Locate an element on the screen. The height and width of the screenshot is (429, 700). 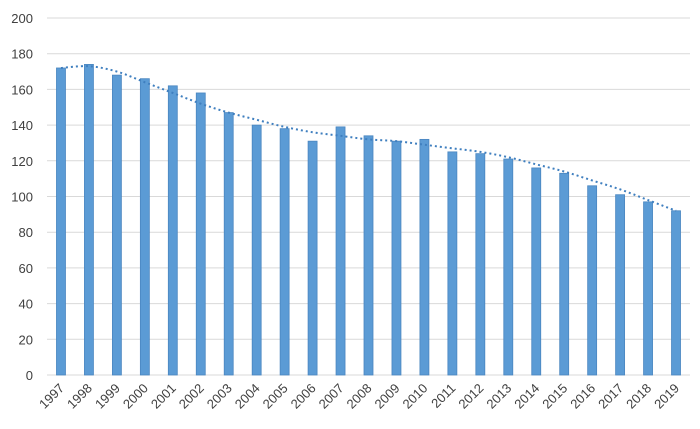
bar-1999 is located at coordinates (116, 225).